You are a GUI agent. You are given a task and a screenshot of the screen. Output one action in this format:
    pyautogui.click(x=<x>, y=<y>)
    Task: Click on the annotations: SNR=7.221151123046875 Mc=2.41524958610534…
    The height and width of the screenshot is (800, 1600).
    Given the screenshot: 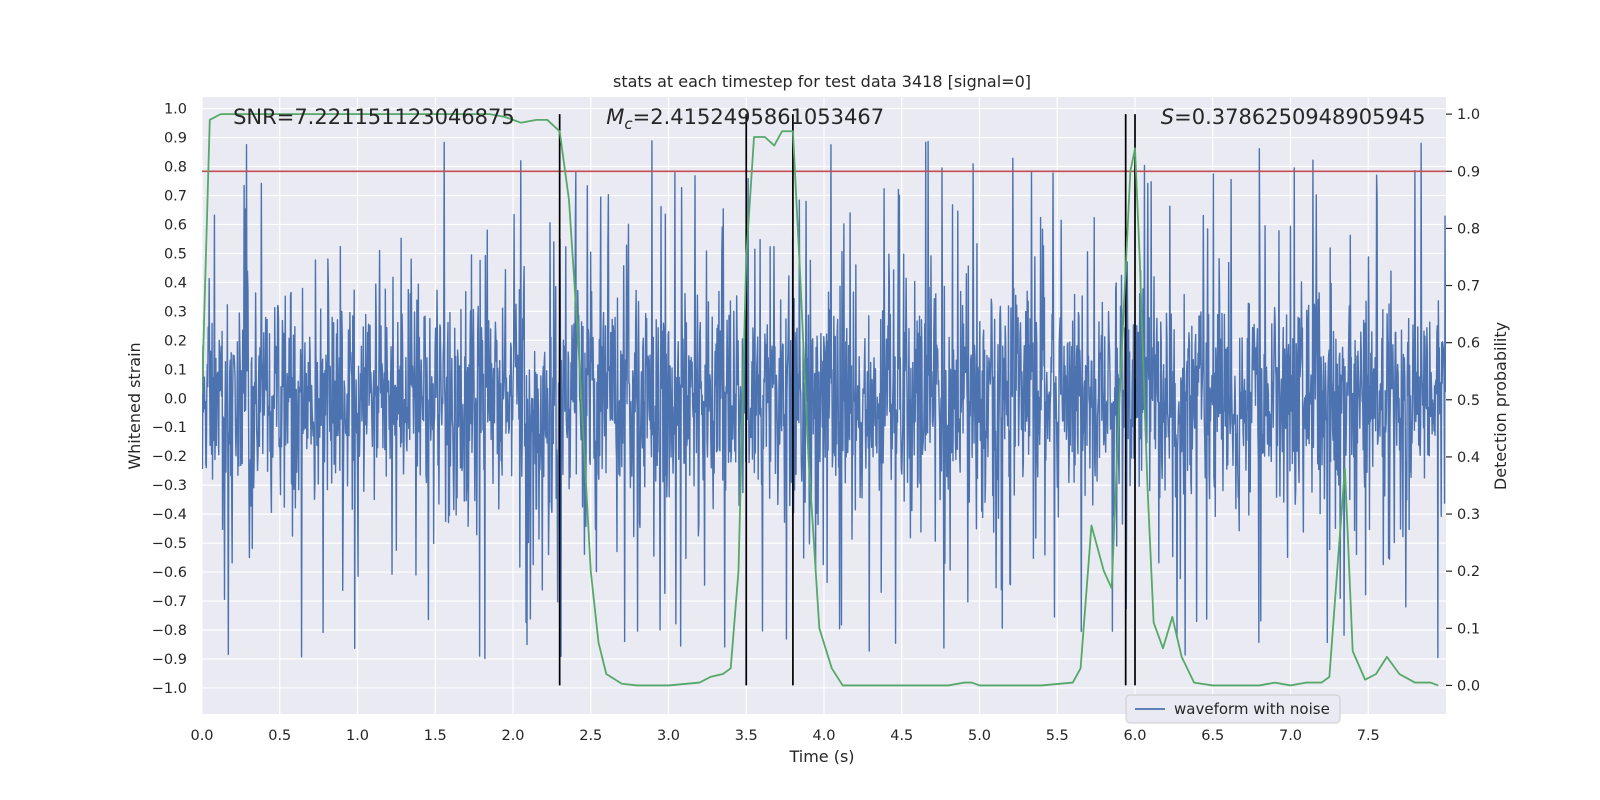 What is the action you would take?
    pyautogui.click(x=829, y=119)
    